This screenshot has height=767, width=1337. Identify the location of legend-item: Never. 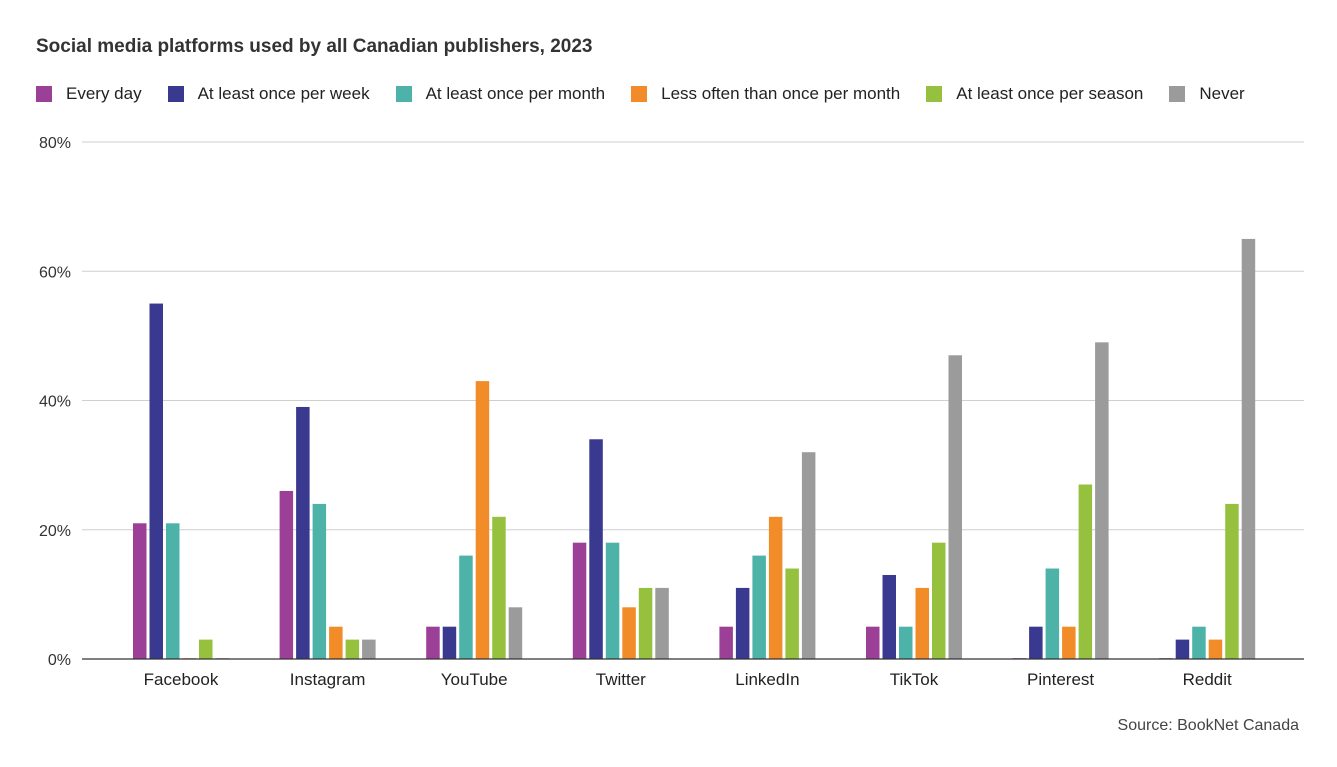
(1207, 94).